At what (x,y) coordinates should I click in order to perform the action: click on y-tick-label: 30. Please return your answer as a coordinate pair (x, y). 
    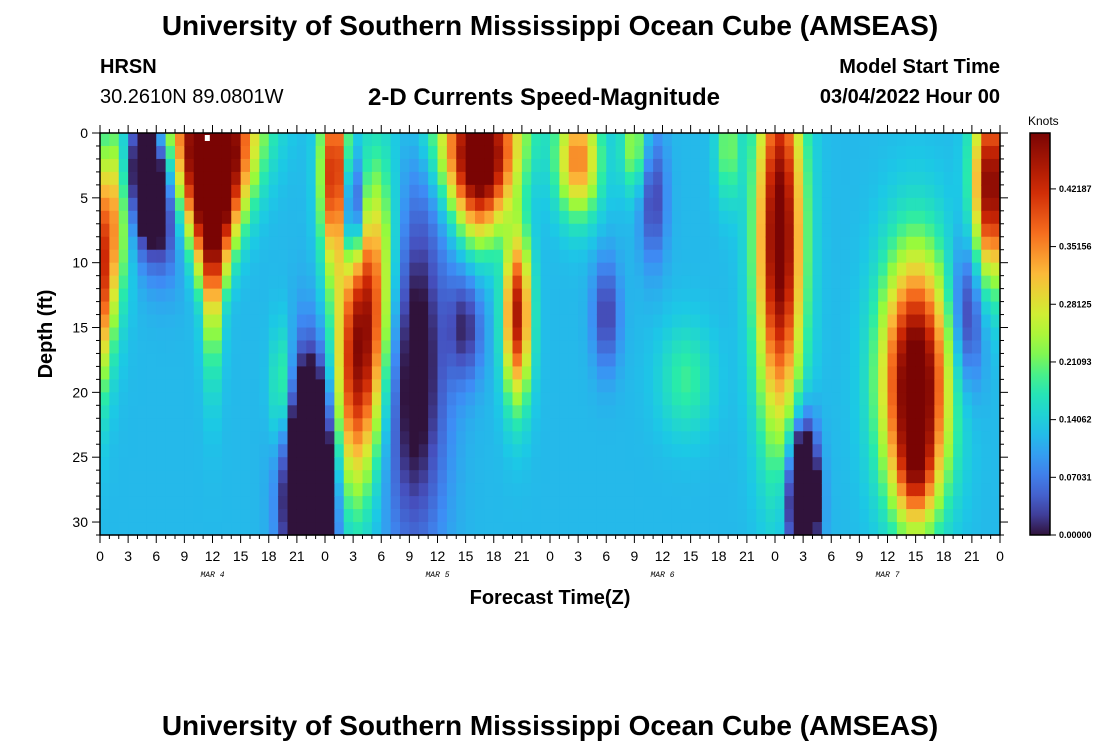
    Looking at the image, I should click on (80, 522).